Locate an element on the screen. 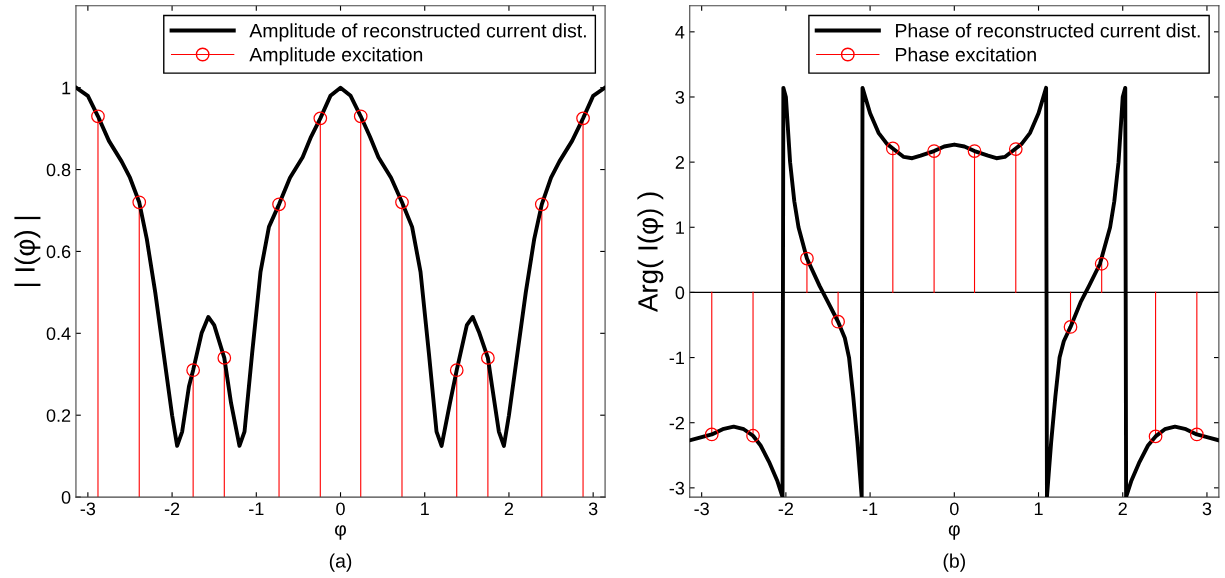 The width and height of the screenshot is (1225, 578). y-axis-title: | I(φ) | is located at coordinates (27, 251).